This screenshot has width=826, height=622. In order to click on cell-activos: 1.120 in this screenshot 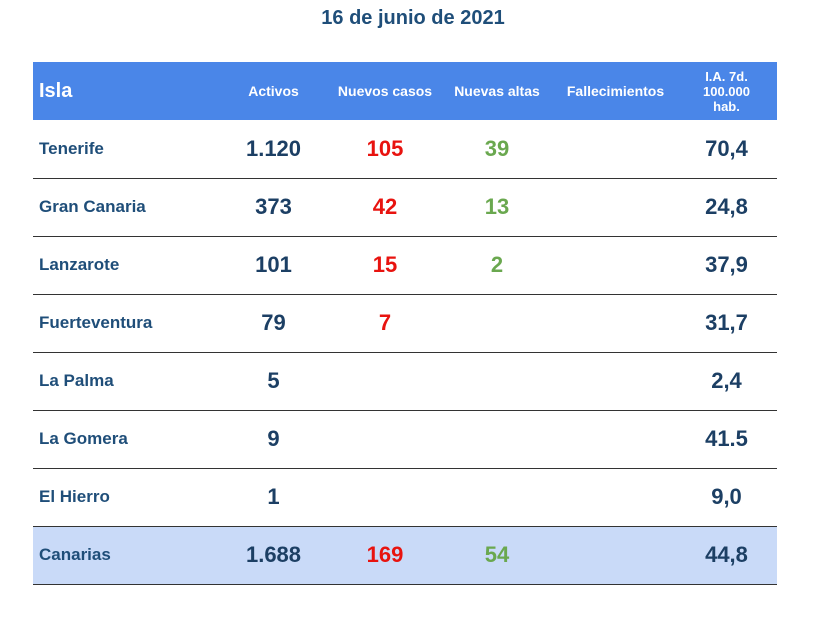, I will do `click(273, 148)`.